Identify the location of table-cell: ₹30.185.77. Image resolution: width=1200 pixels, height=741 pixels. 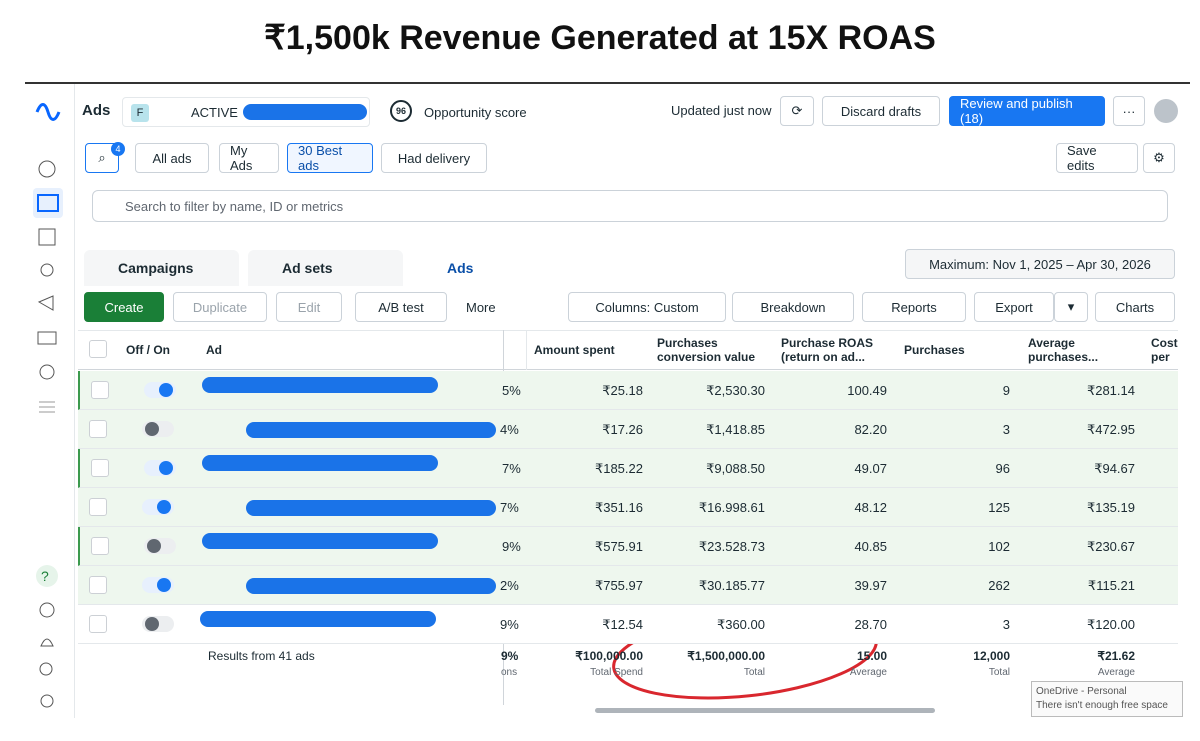
(731, 585).